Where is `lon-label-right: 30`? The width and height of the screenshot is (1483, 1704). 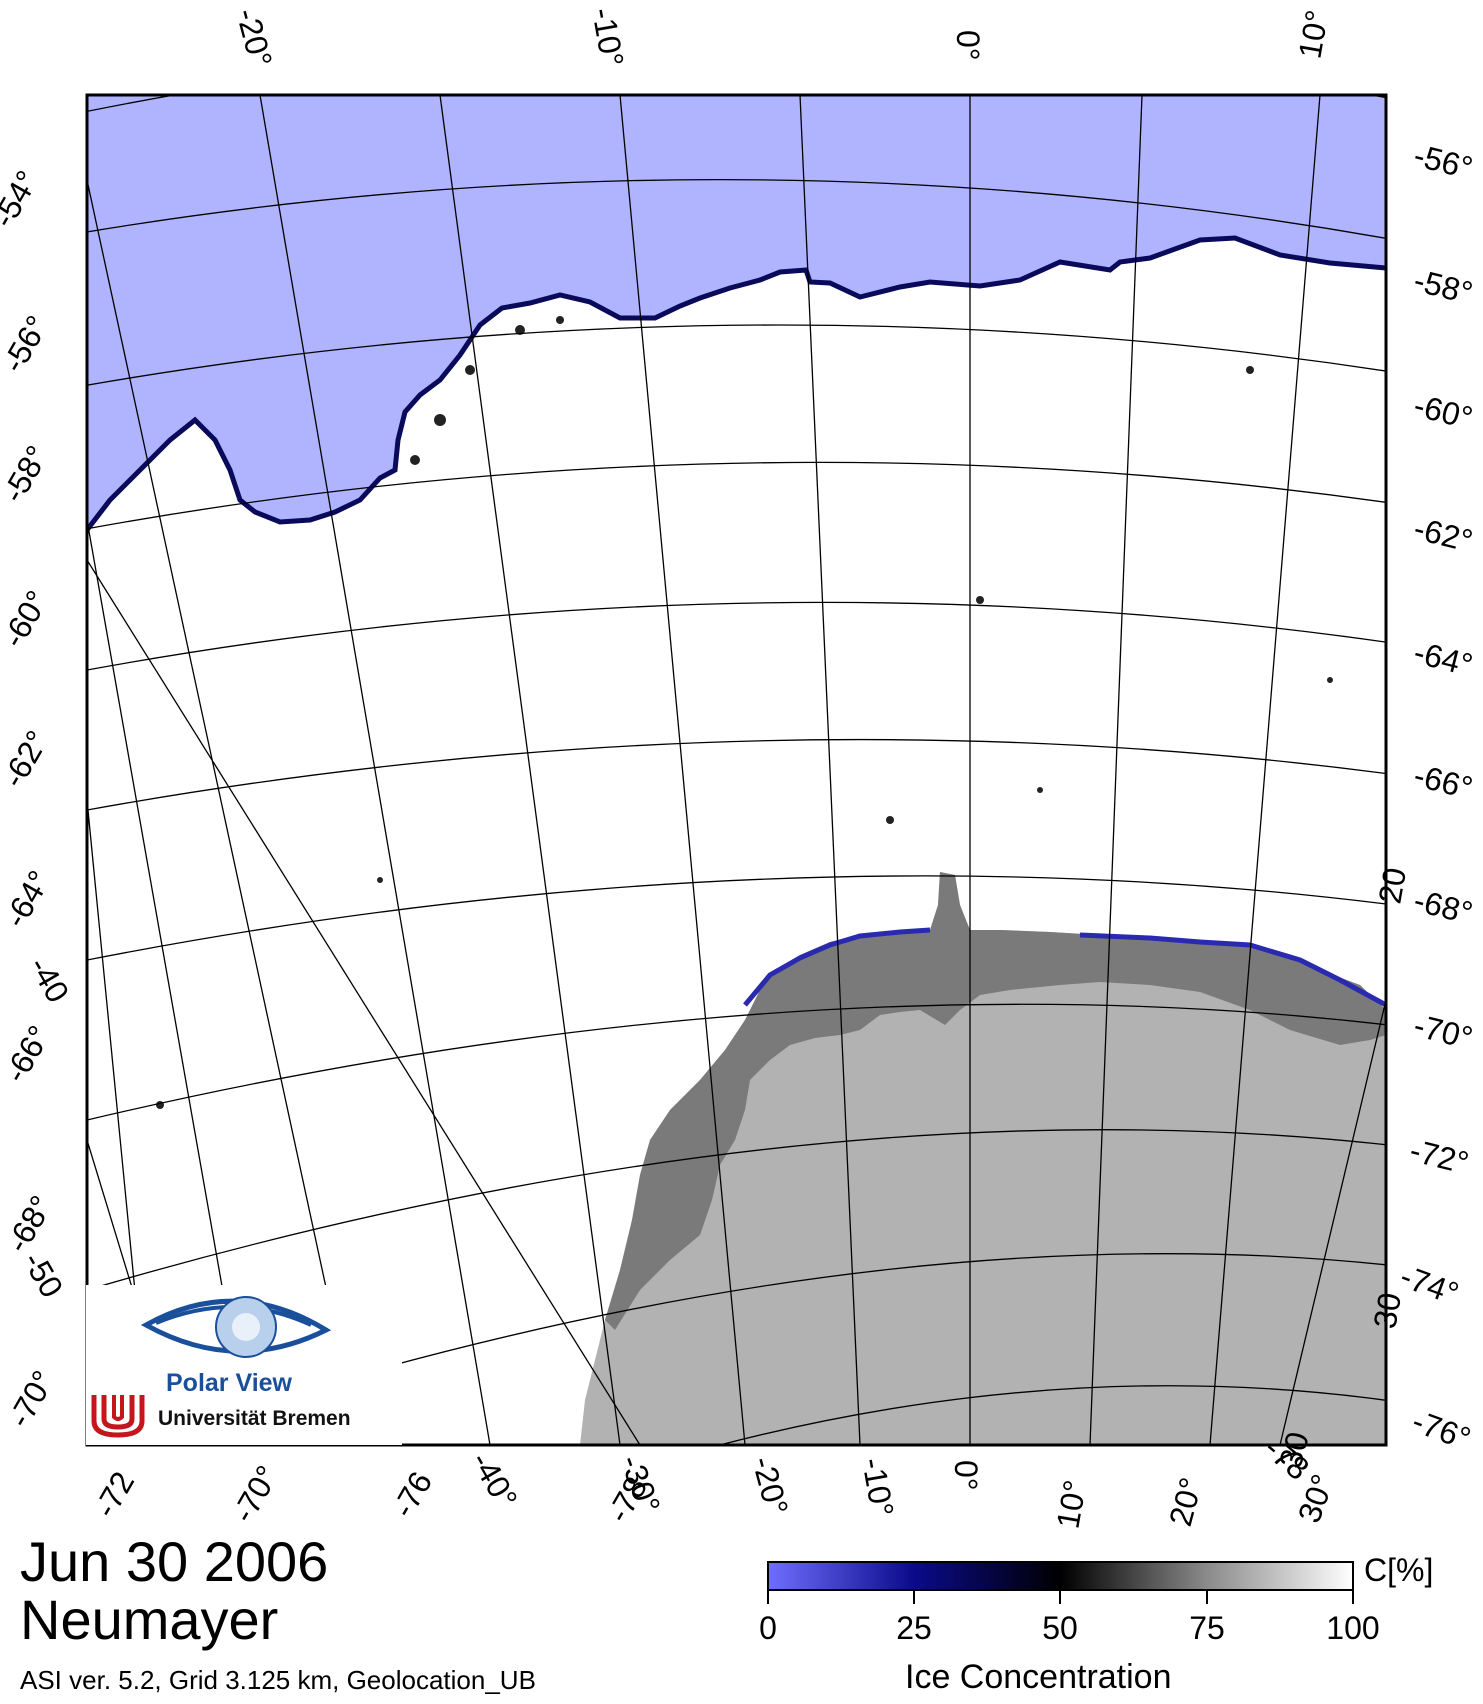
lon-label-right: 30 is located at coordinates (1387, 1310).